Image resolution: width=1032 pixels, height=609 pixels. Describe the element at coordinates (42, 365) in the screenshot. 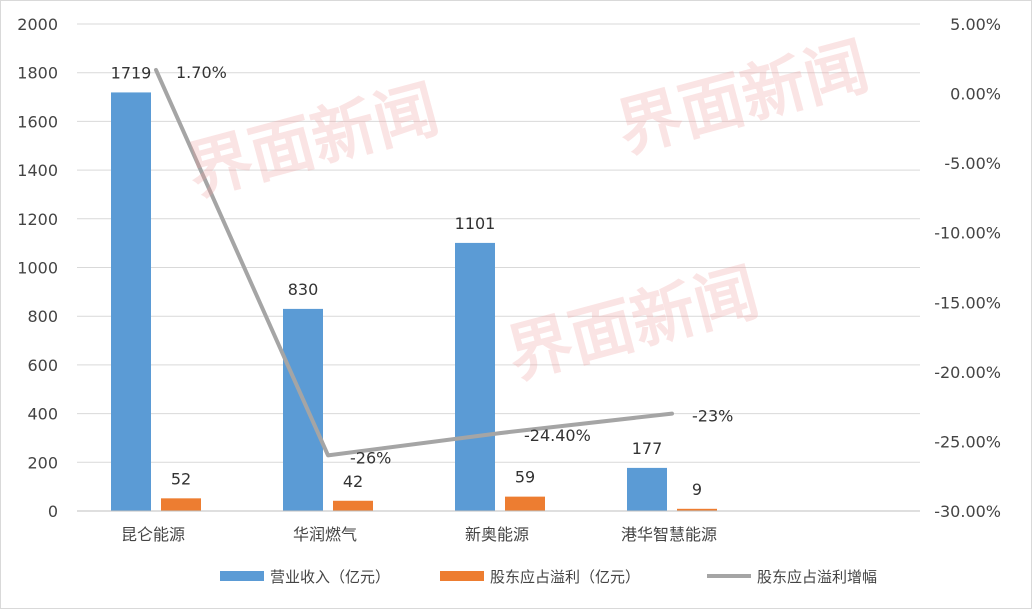

I see `y-left-tick-label: 600` at that location.